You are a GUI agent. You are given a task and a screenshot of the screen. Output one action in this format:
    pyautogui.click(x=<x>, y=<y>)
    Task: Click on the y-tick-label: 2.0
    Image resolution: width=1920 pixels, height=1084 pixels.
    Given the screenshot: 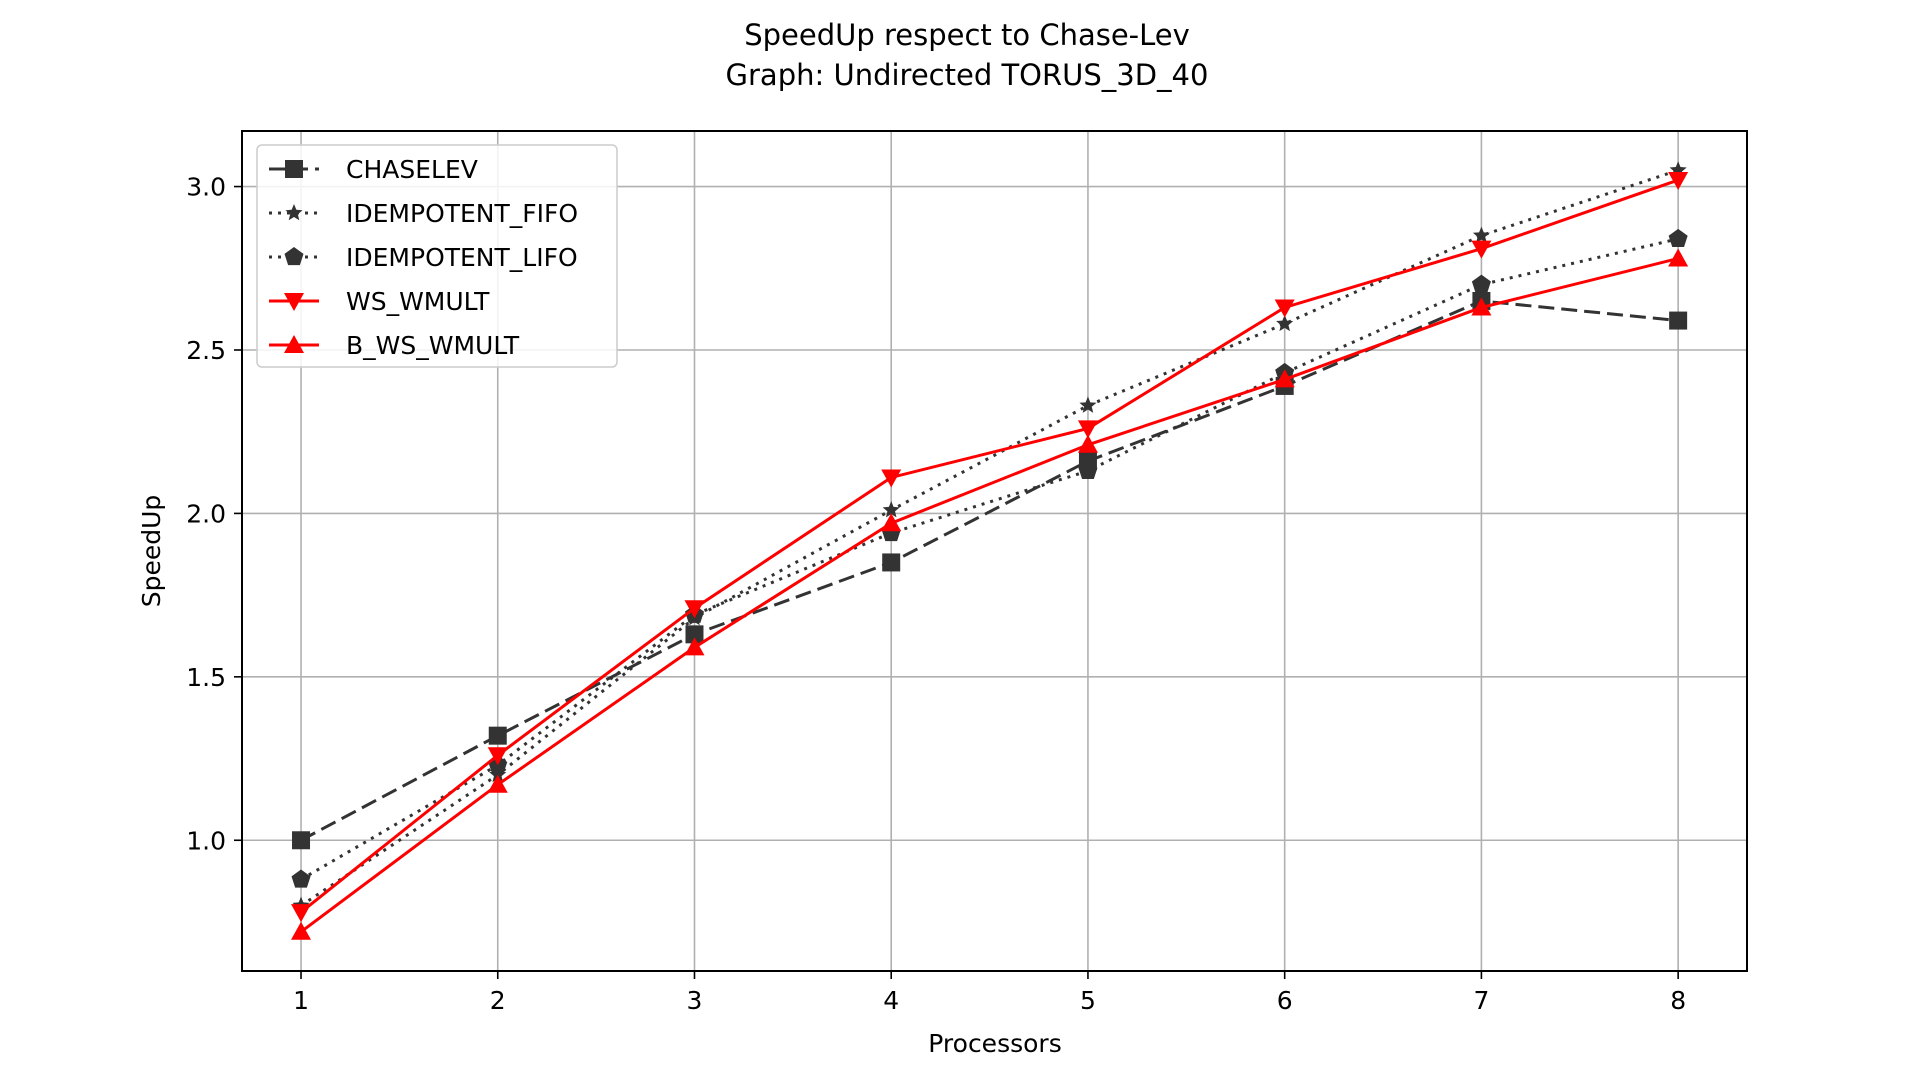 What is the action you would take?
    pyautogui.click(x=206, y=513)
    